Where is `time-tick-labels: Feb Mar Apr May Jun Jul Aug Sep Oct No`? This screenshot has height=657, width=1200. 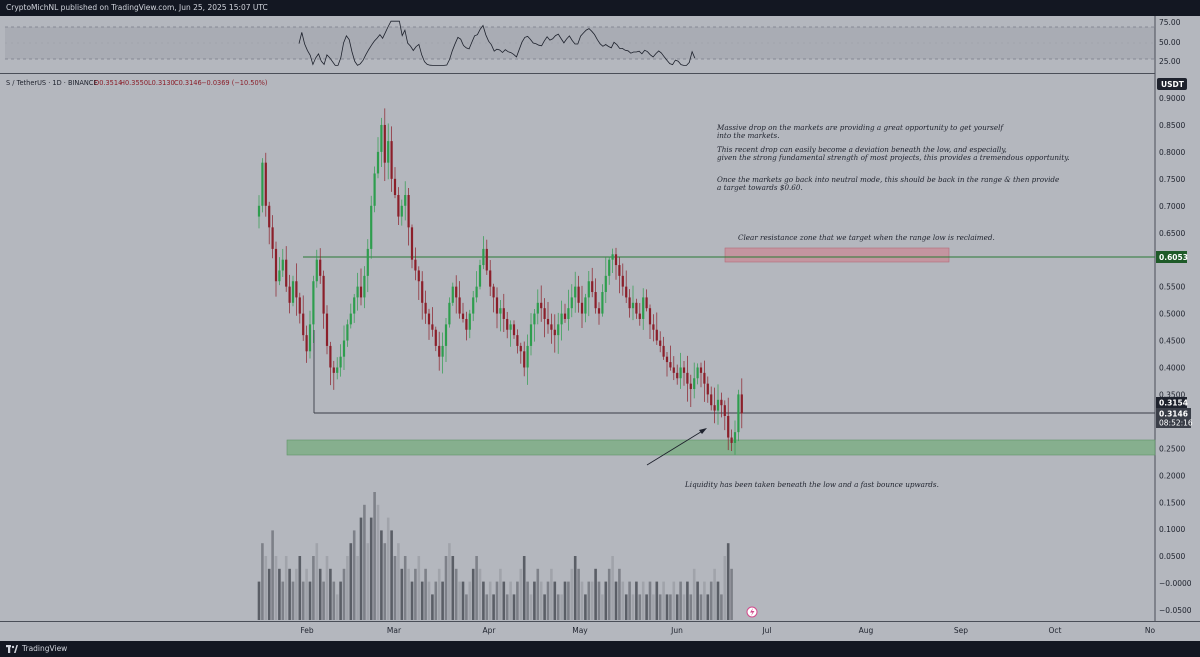
time-tick-labels: Feb Mar Apr May Jun Jul Aug Sep Oct No is located at coordinates (727, 630).